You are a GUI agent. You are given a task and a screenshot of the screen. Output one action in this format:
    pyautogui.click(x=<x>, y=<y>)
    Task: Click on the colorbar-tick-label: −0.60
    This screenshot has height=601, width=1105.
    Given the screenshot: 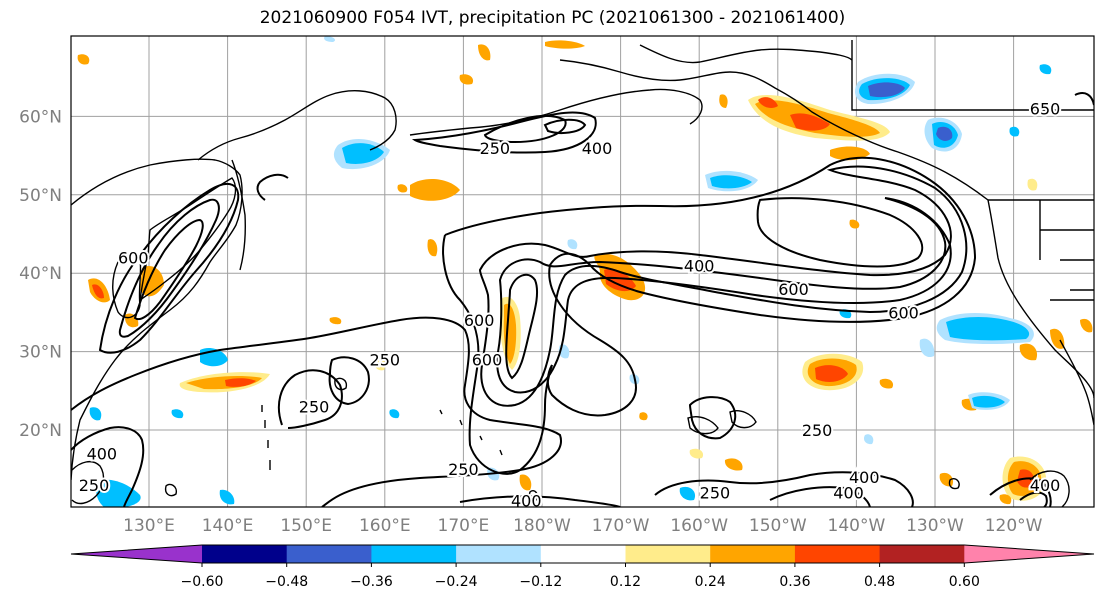 What is the action you would take?
    pyautogui.click(x=202, y=582)
    